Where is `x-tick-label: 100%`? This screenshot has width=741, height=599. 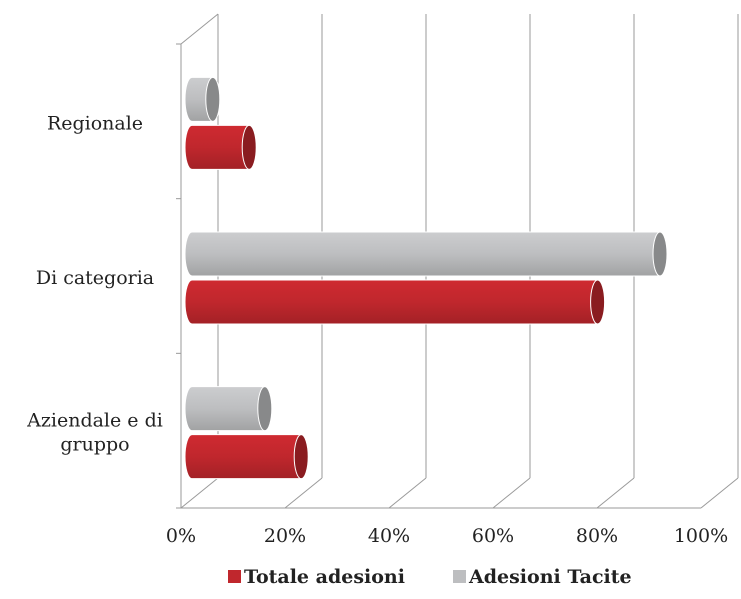 x-tick-label: 100% is located at coordinates (701, 536).